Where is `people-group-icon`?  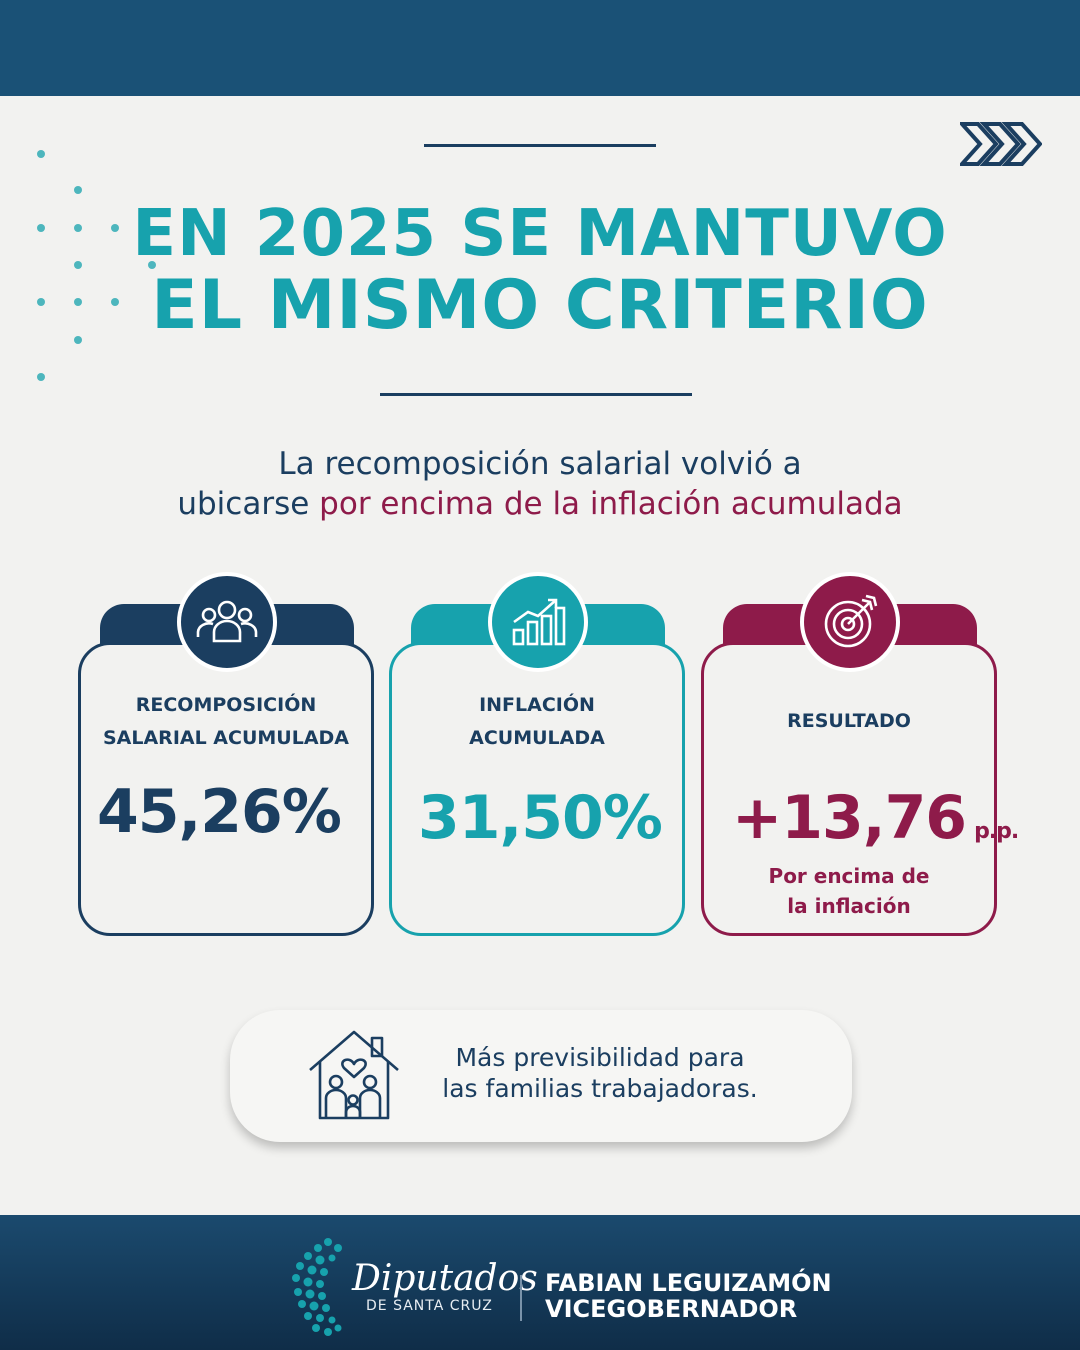
people-group-icon is located at coordinates (227, 621).